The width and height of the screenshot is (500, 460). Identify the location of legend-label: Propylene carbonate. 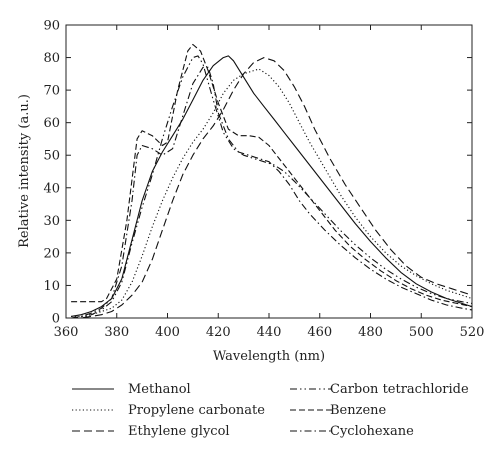
(196, 410).